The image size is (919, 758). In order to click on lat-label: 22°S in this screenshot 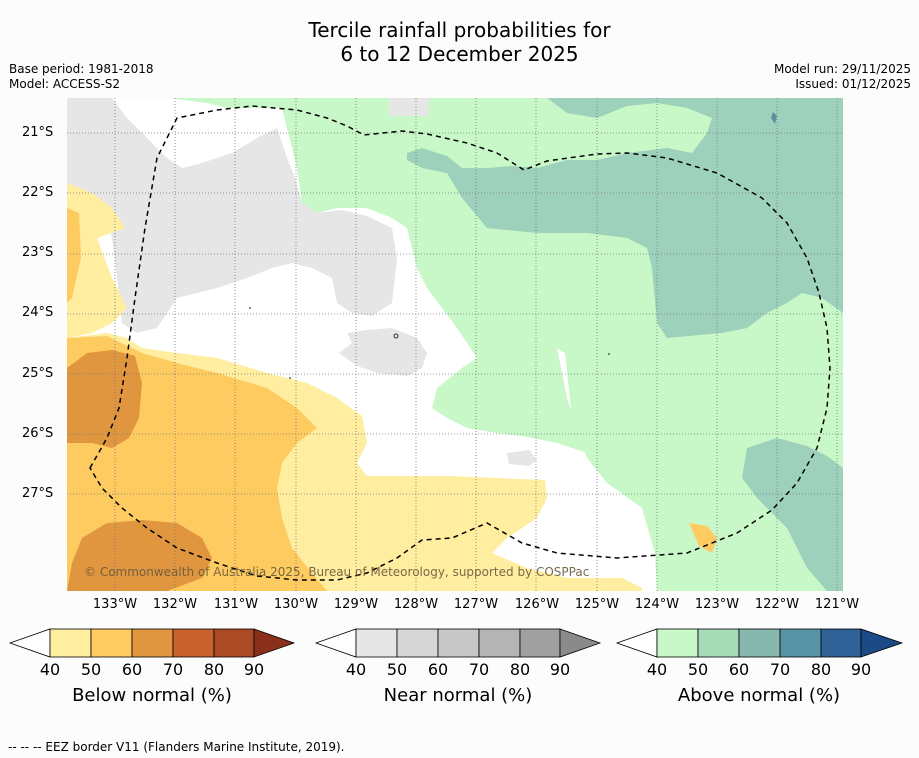, I will do `click(38, 192)`.